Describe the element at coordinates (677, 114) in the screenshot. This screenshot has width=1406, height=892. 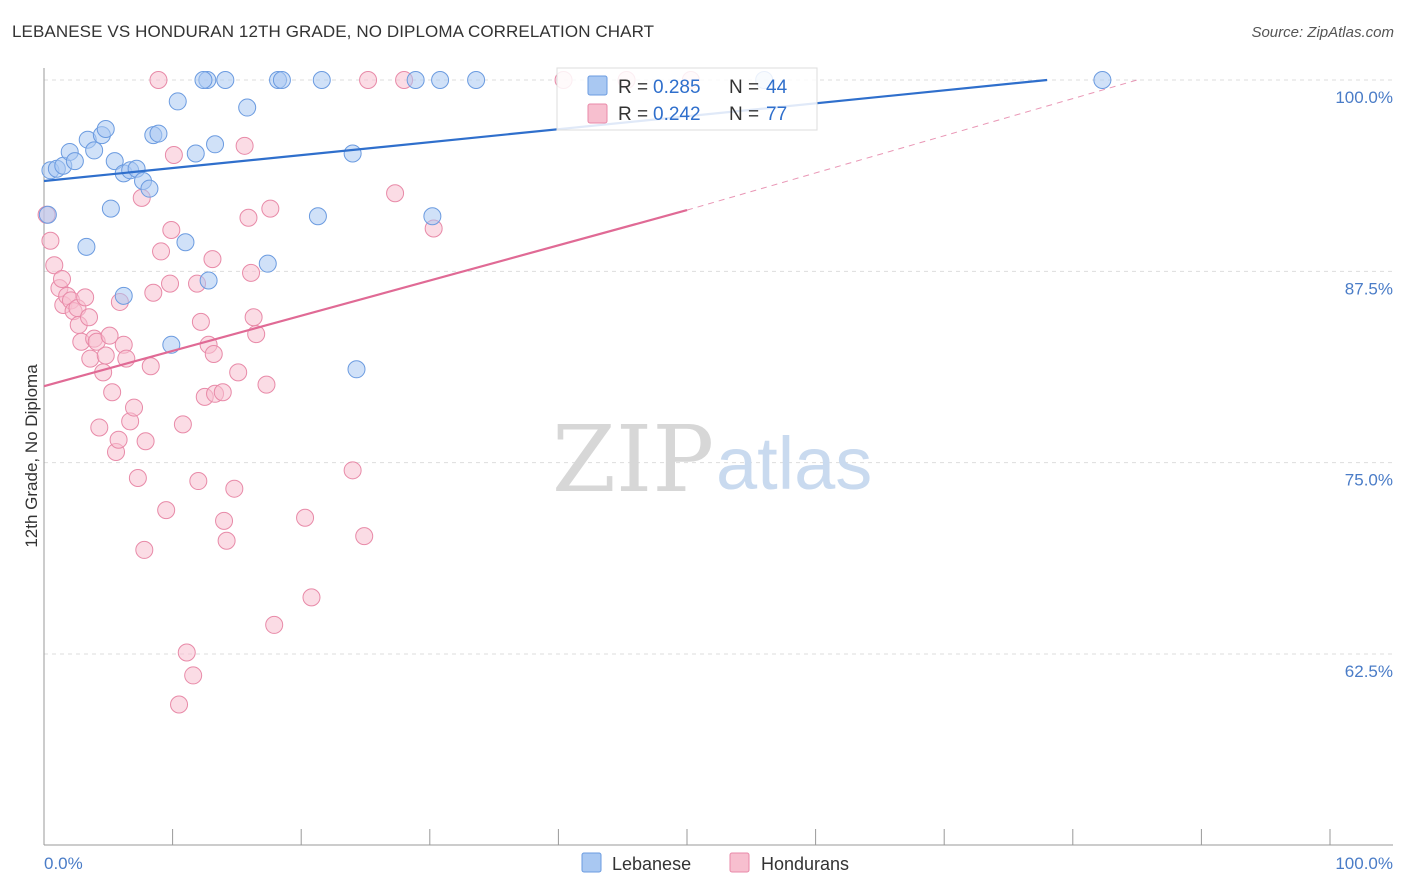
I see `legend-r-value-hondurans: 0.242` at that location.